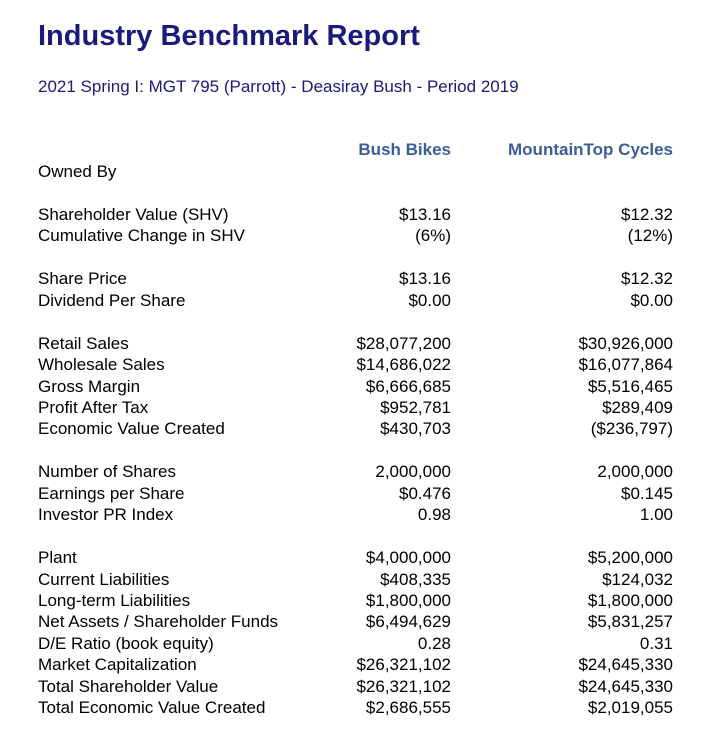  I want to click on cell-value: $6,494,629, so click(408, 622).